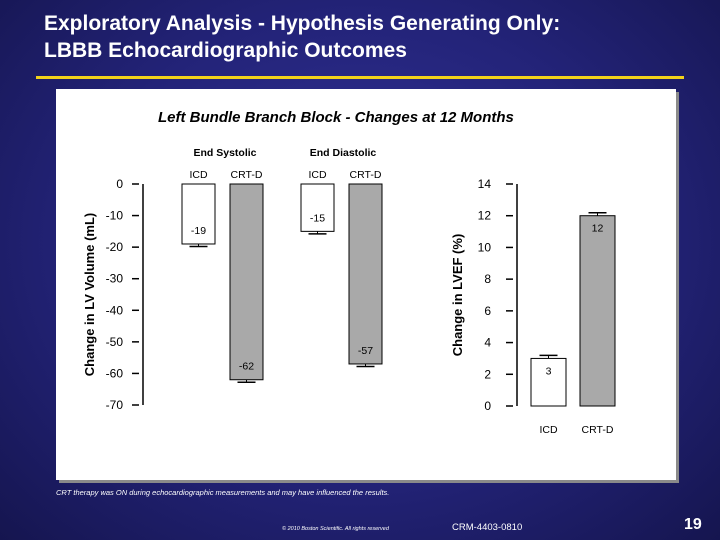 This screenshot has width=720, height=540. Describe the element at coordinates (115, 342) in the screenshot. I see `left-y-tick-label: -50` at that location.